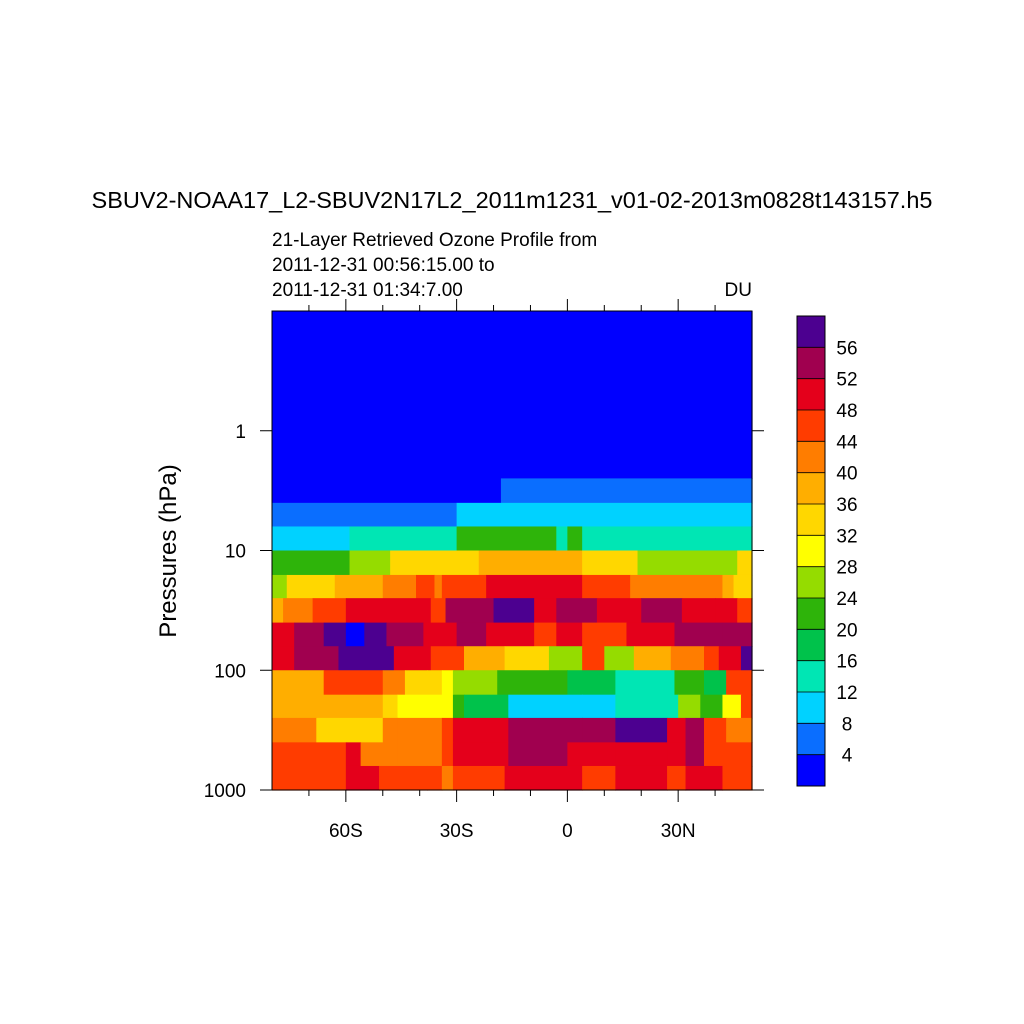 Image resolution: width=1024 pixels, height=1024 pixels. Describe the element at coordinates (846, 630) in the screenshot. I see `colorbar-label: 20` at that location.